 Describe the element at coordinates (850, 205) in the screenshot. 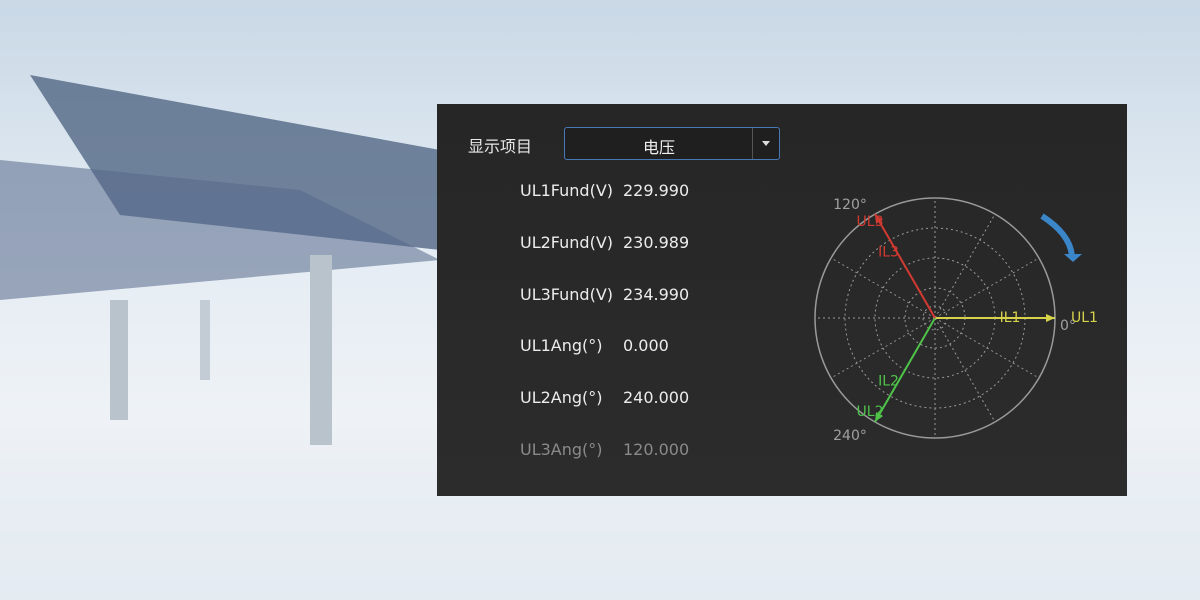

I see `angle-label: 120°` at that location.